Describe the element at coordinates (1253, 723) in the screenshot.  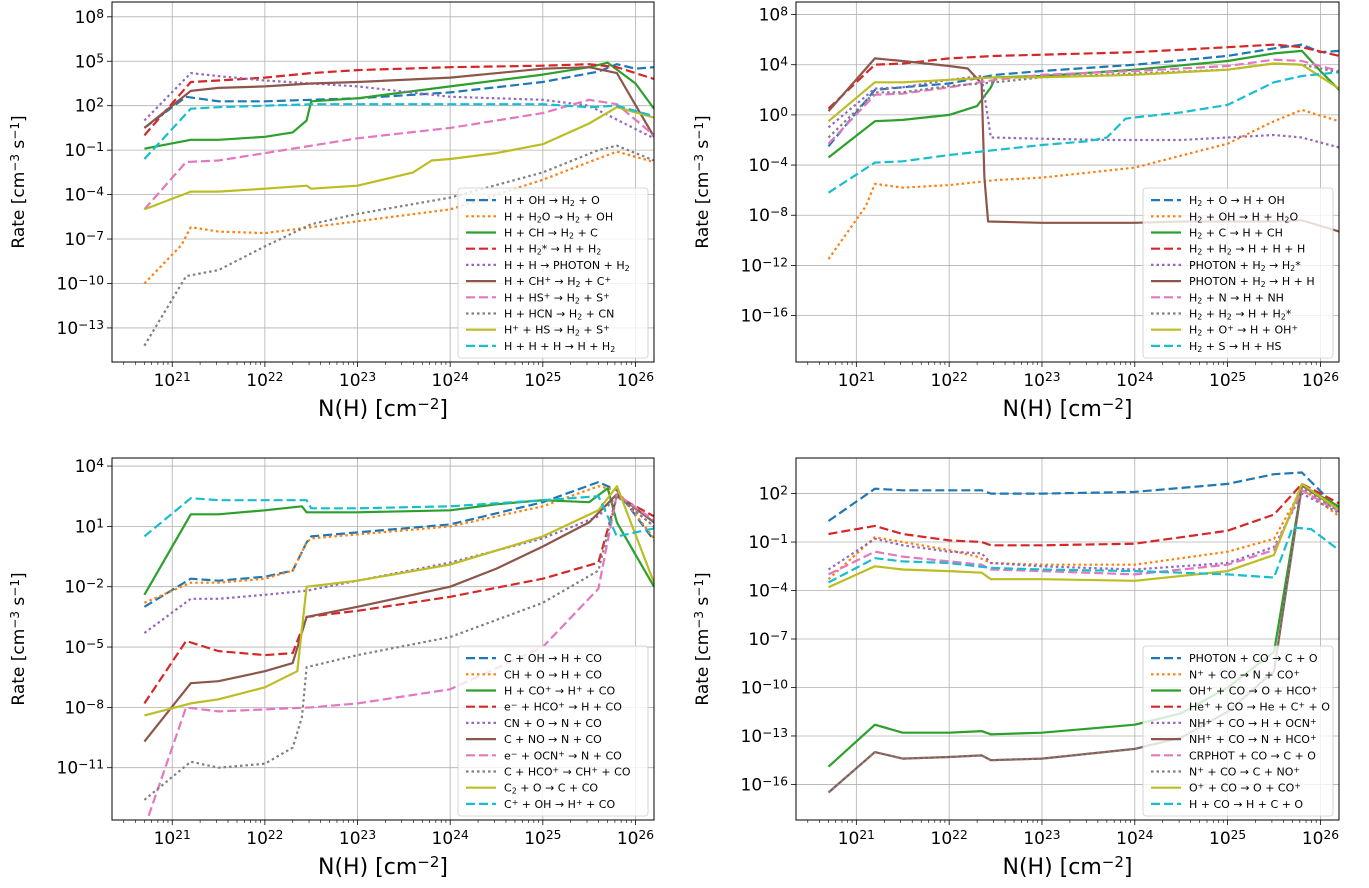
I see `legend-label: NH+ + CO → H + OCN+` at that location.